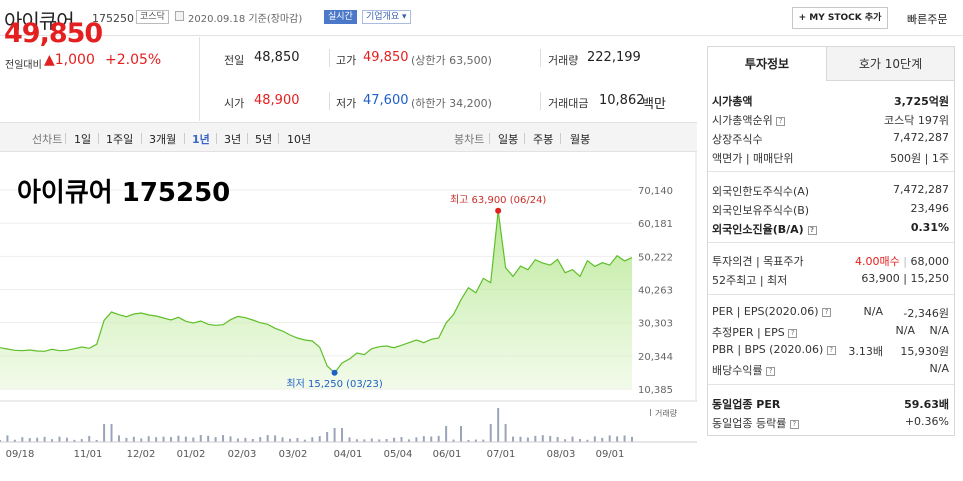 This screenshot has height=481, width=963. Describe the element at coordinates (451, 60) in the screenshot. I see `upper-limit: (상한가 63,500)` at that location.